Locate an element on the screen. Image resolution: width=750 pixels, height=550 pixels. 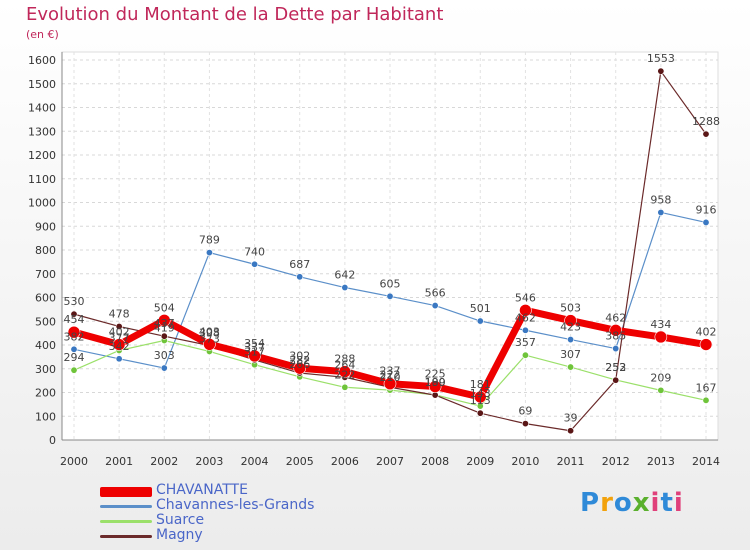
data-label-chavanatte-2002: 504 is located at coordinates (164, 307).